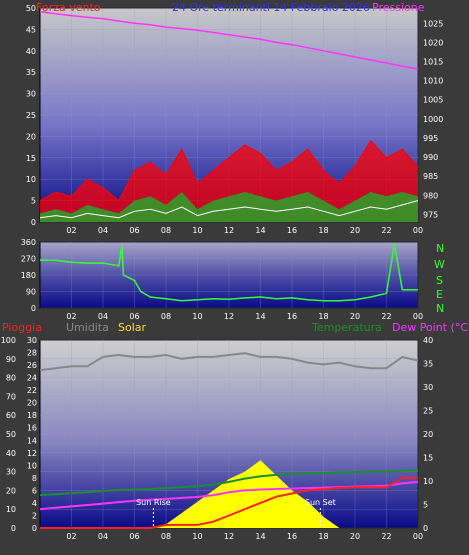 This screenshot has height=555, width=469. I want to click on x-tick-label-2: 02, so click(71, 536).